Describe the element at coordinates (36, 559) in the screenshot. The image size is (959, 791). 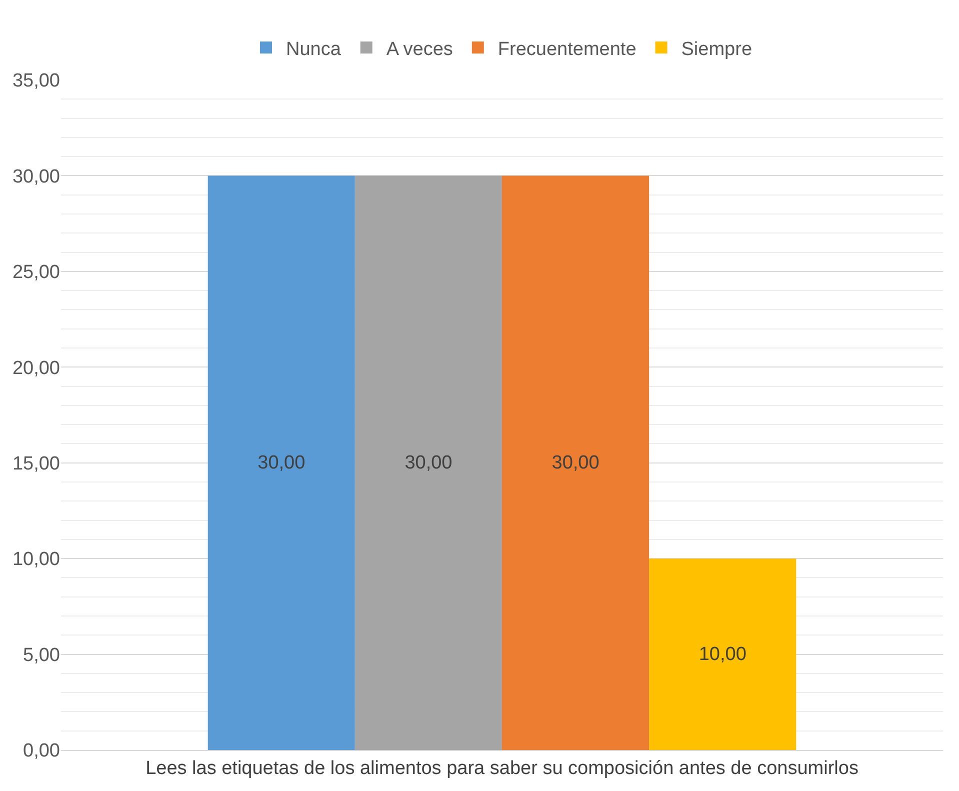
I see `y-tick-label: 10,00` at that location.